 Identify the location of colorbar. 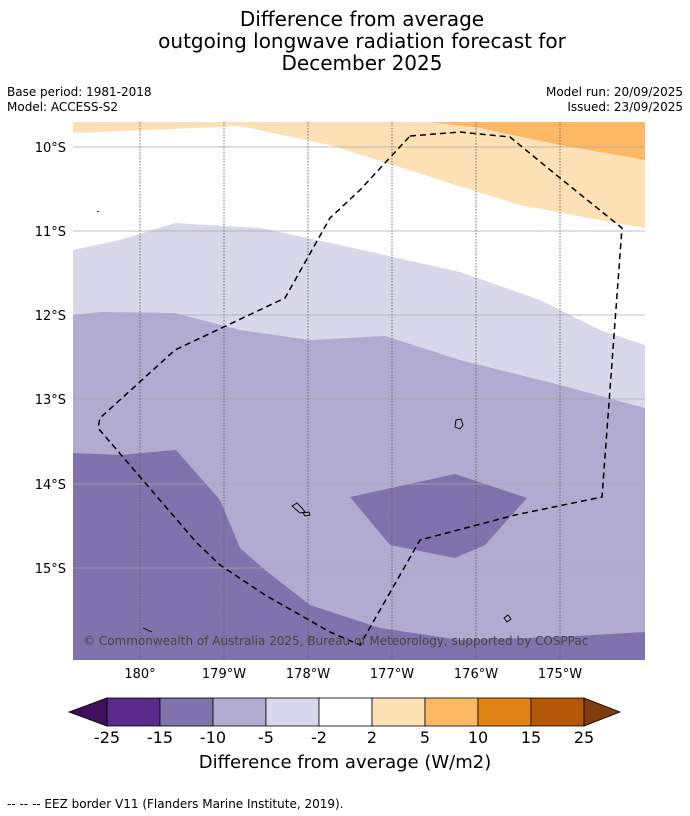
(344, 712).